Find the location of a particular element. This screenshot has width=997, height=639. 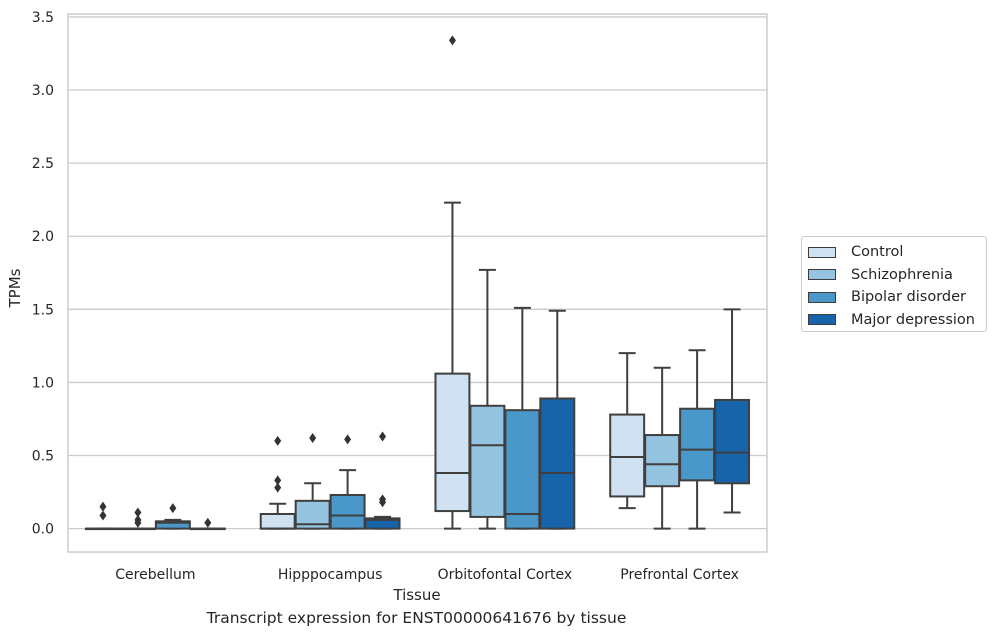

legend-item-bipolar: Bipolar disorder is located at coordinates (897, 297).